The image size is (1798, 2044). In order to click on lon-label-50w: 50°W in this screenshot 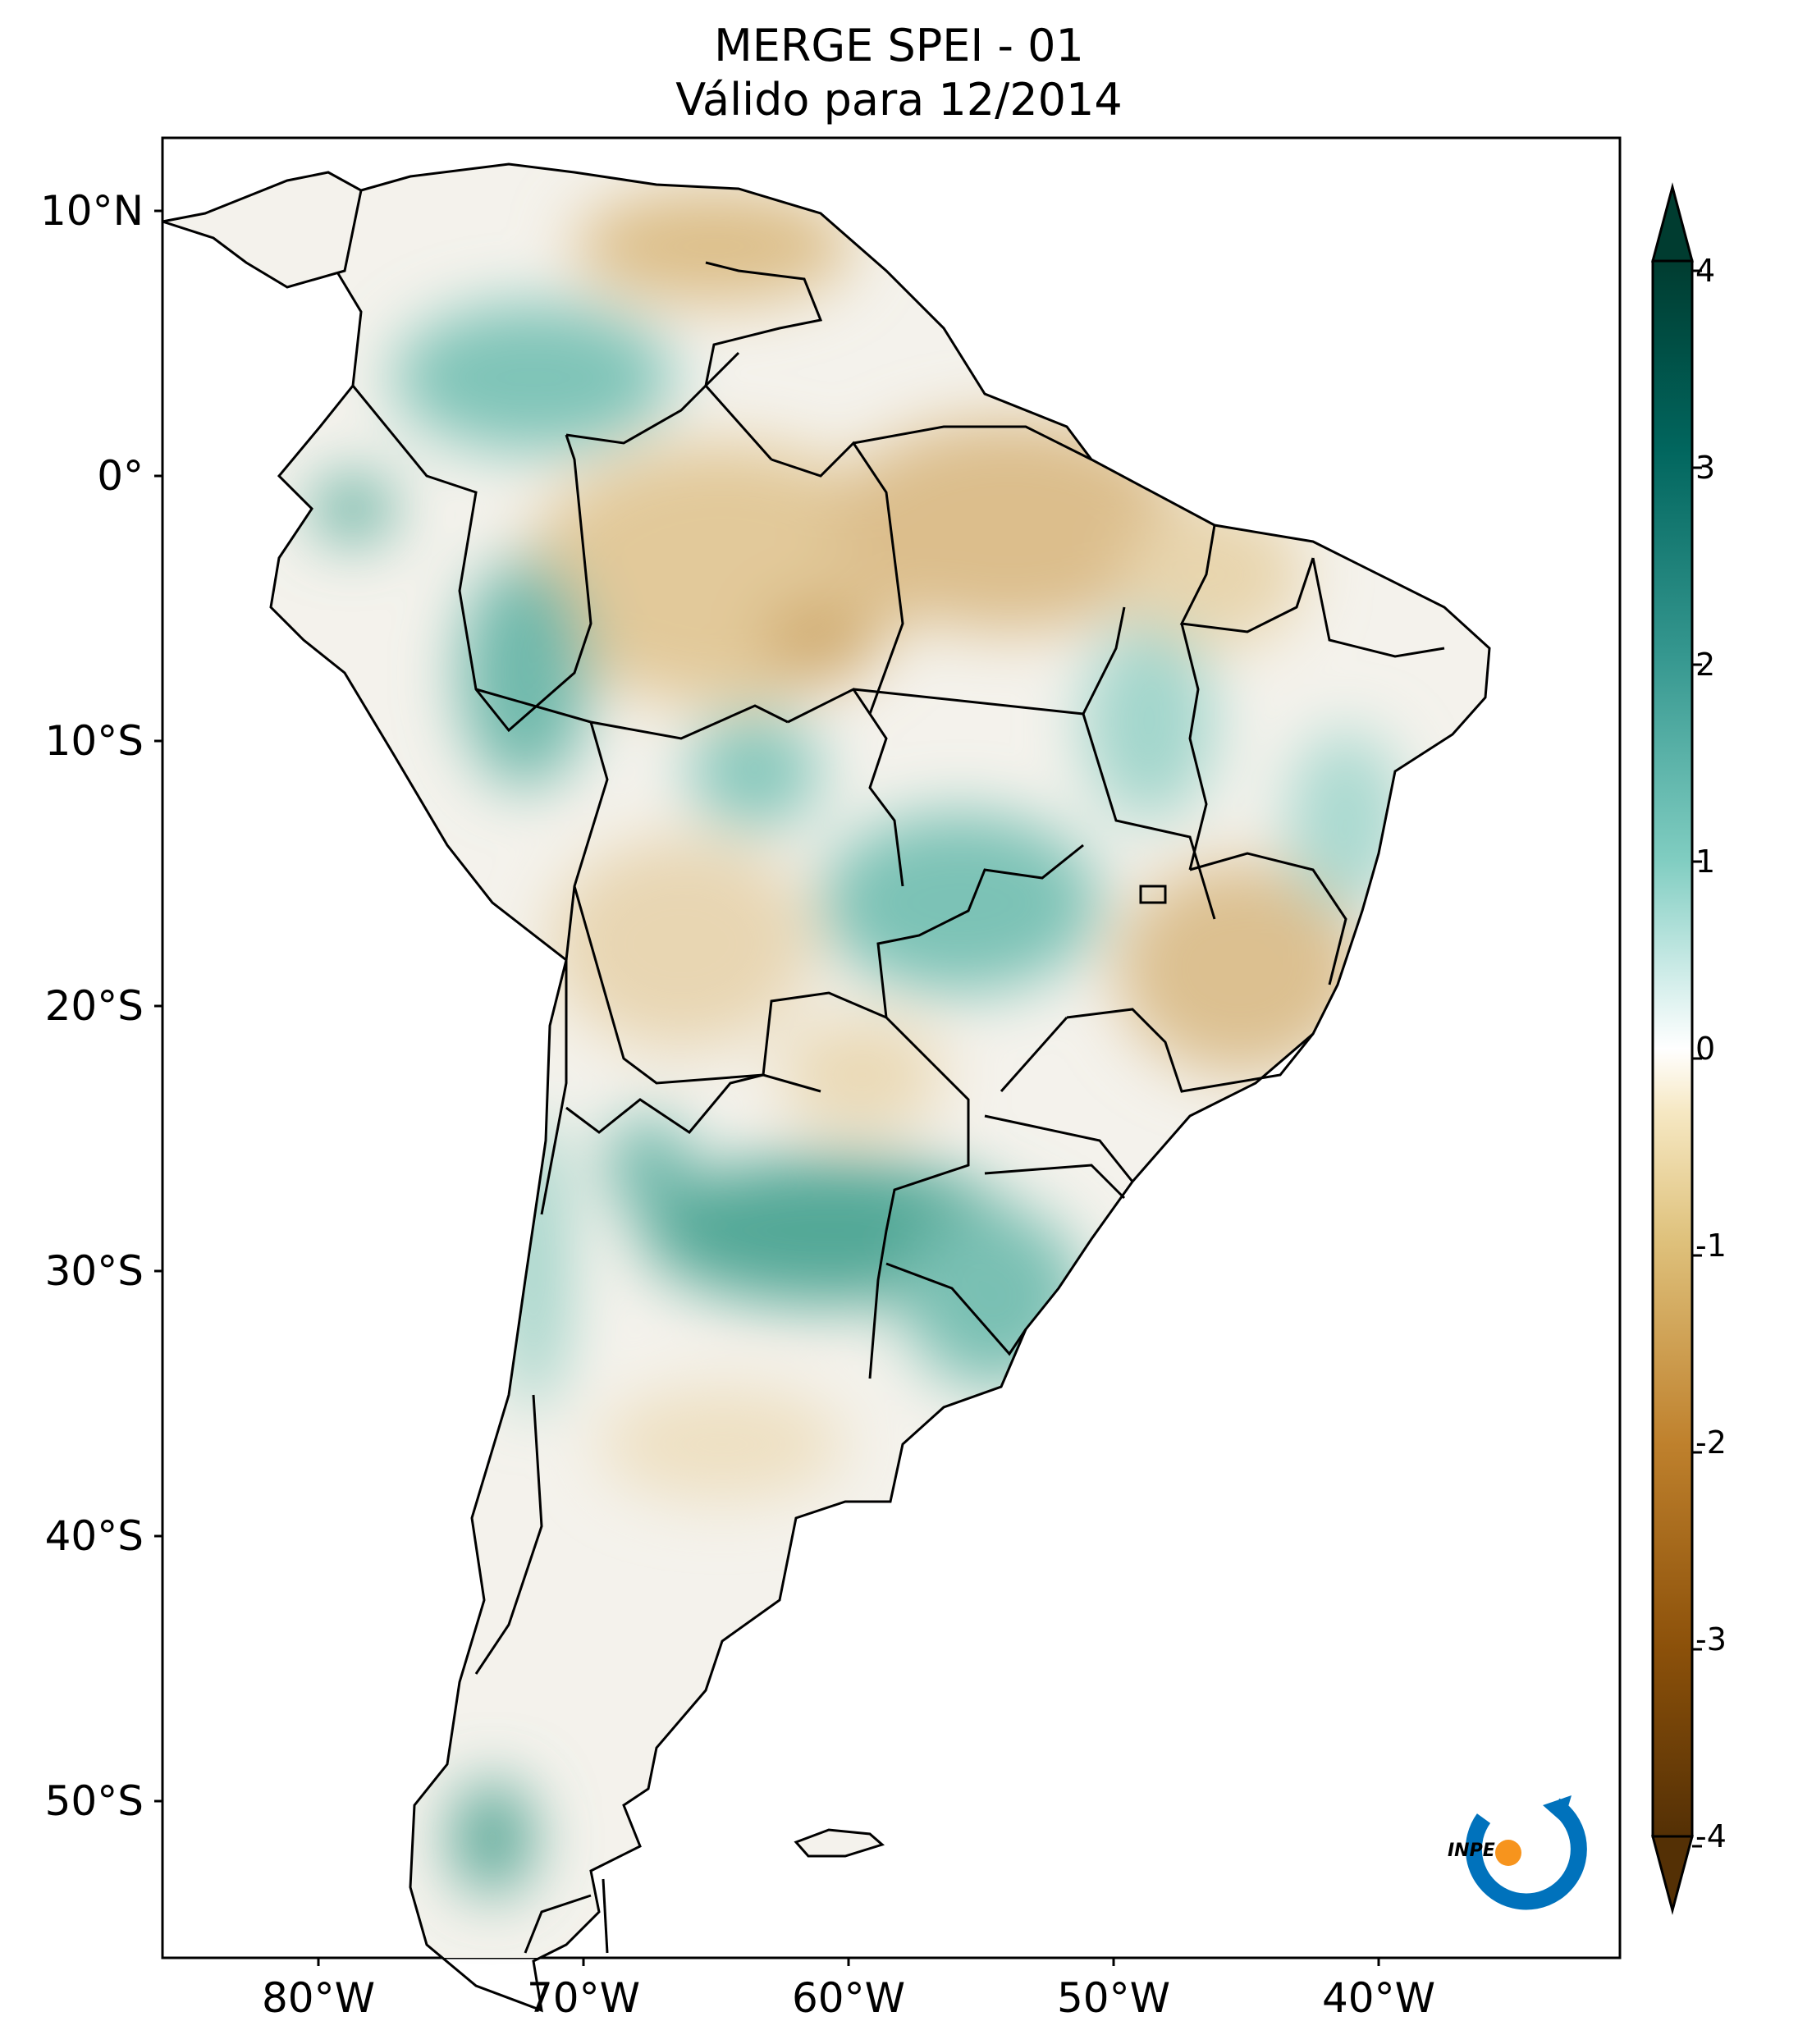, I will do `click(1113, 1998)`.